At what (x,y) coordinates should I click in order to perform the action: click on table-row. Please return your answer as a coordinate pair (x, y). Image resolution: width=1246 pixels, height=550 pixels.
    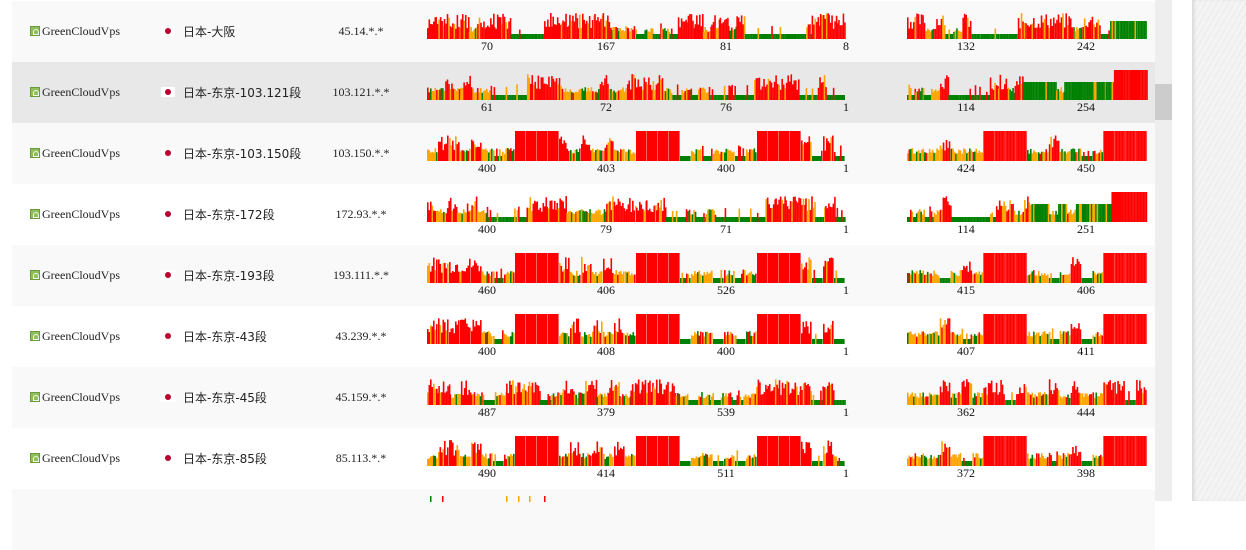
    Looking at the image, I should click on (583, 519).